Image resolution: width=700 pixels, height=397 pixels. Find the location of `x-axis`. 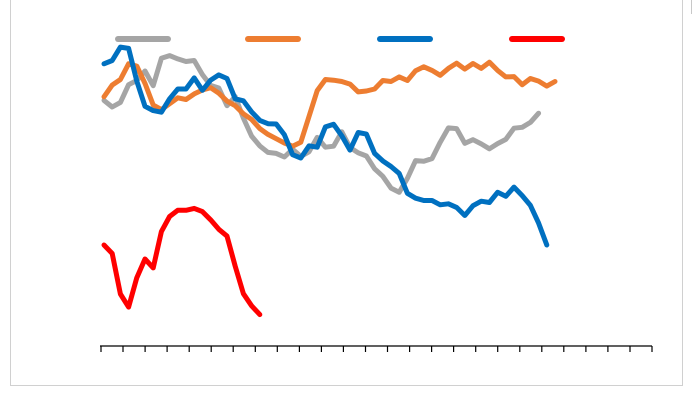

x-axis is located at coordinates (376, 348).